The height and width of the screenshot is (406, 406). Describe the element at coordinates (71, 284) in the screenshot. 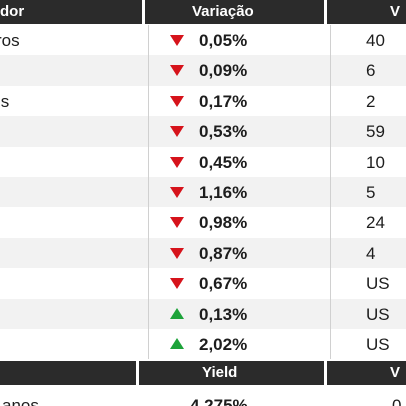

I see `row-name: o` at that location.